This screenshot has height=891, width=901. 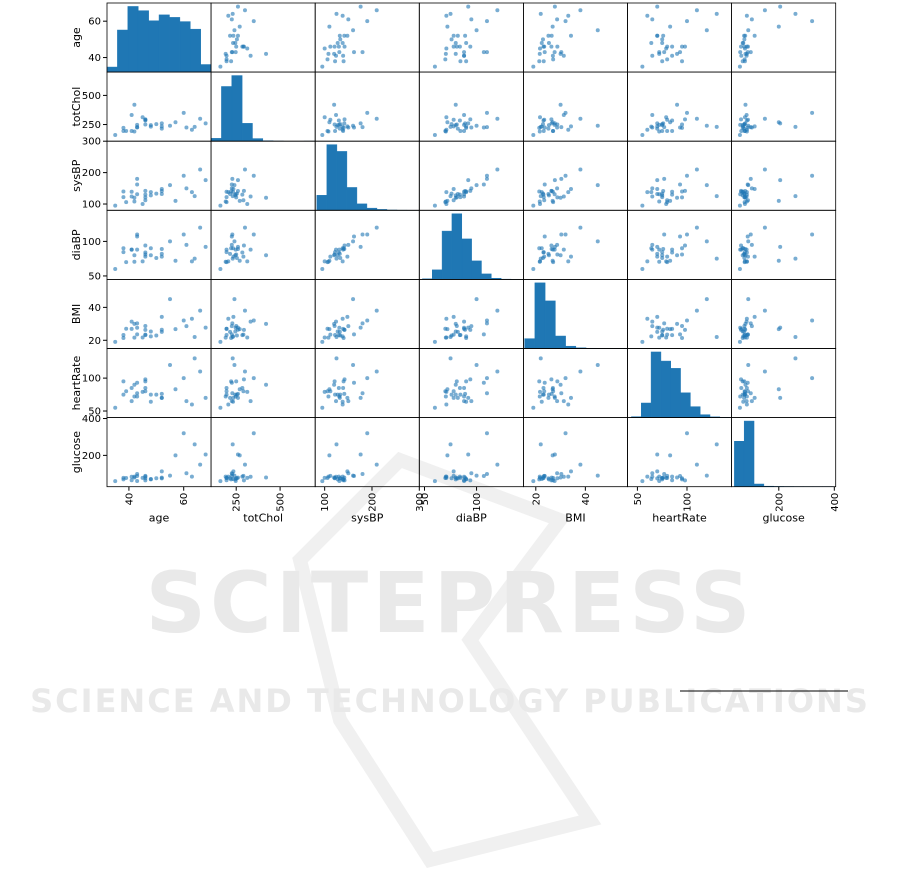 I want to click on x-tick-label: 200, so click(x=779, y=502).